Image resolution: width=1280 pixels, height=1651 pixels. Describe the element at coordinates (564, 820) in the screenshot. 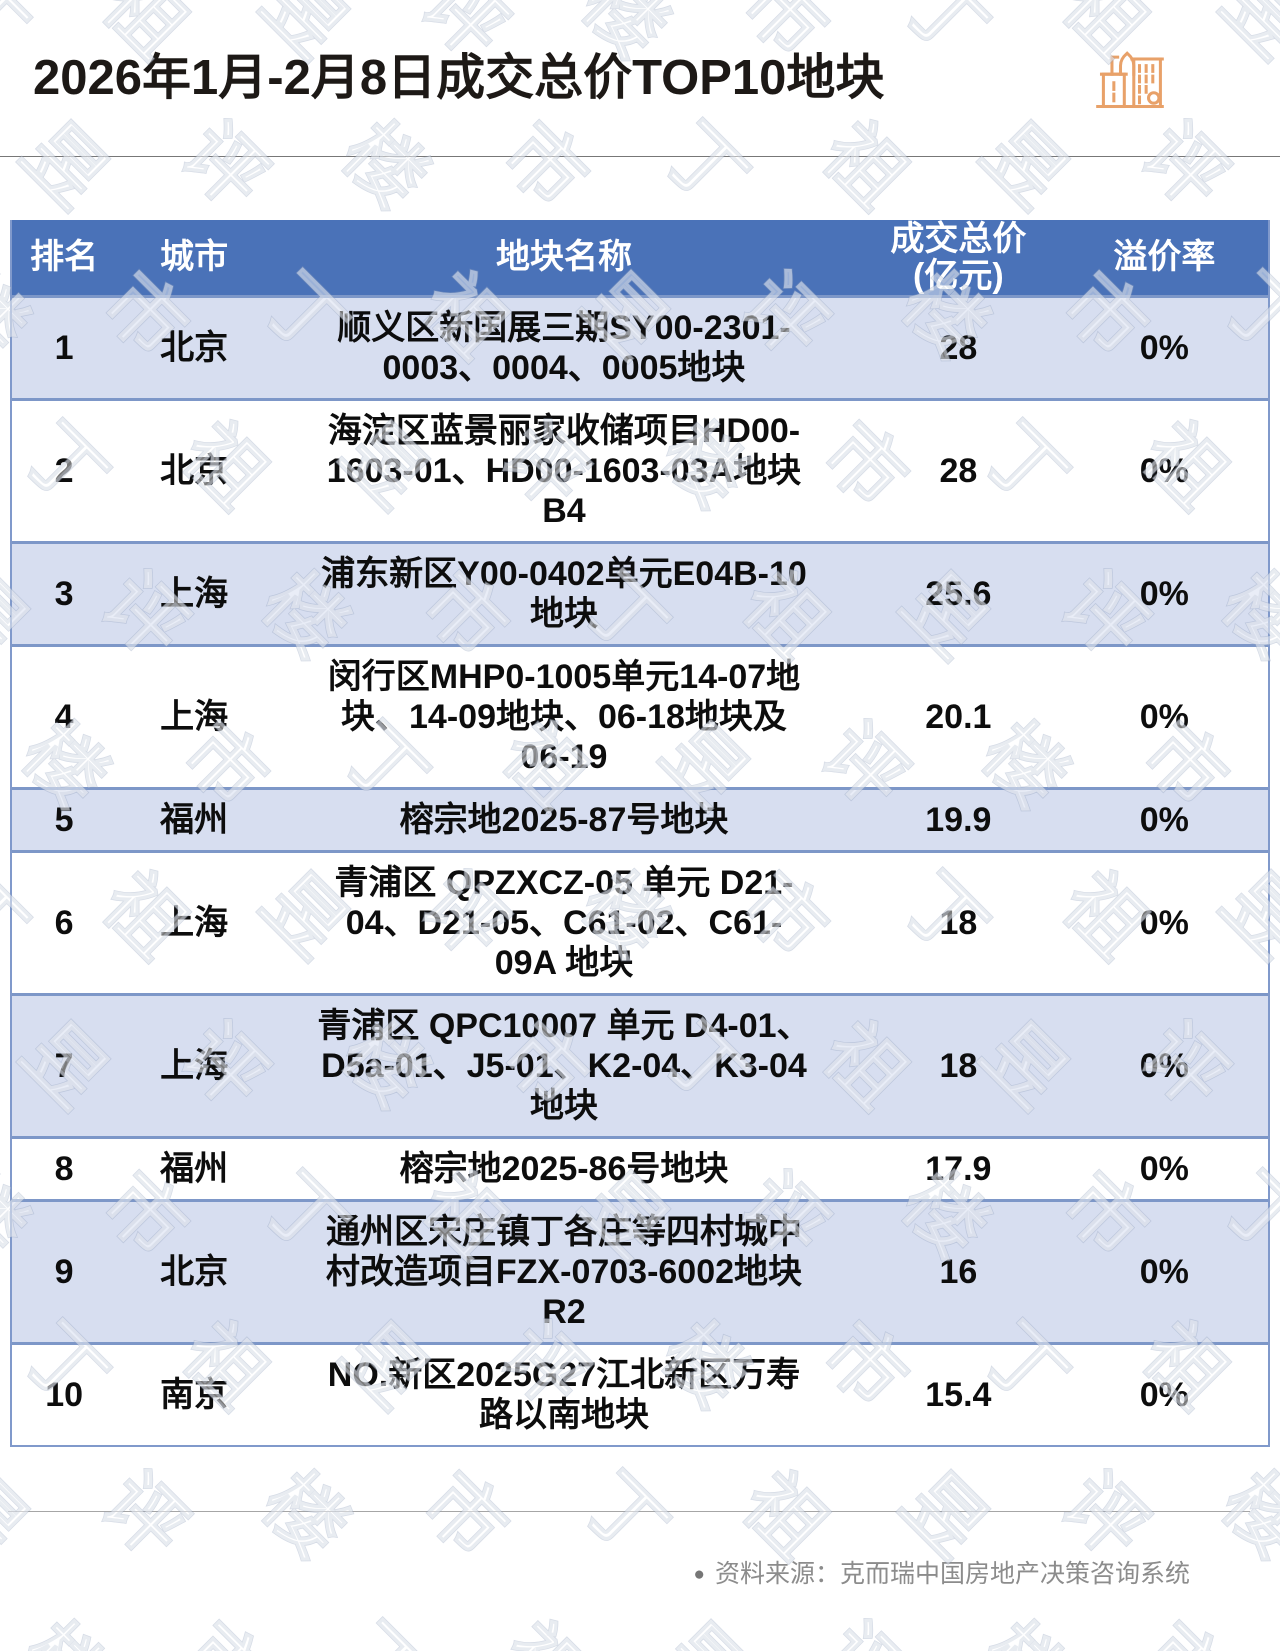

I see `cell-name: 榕宗地2025-87号地块` at that location.